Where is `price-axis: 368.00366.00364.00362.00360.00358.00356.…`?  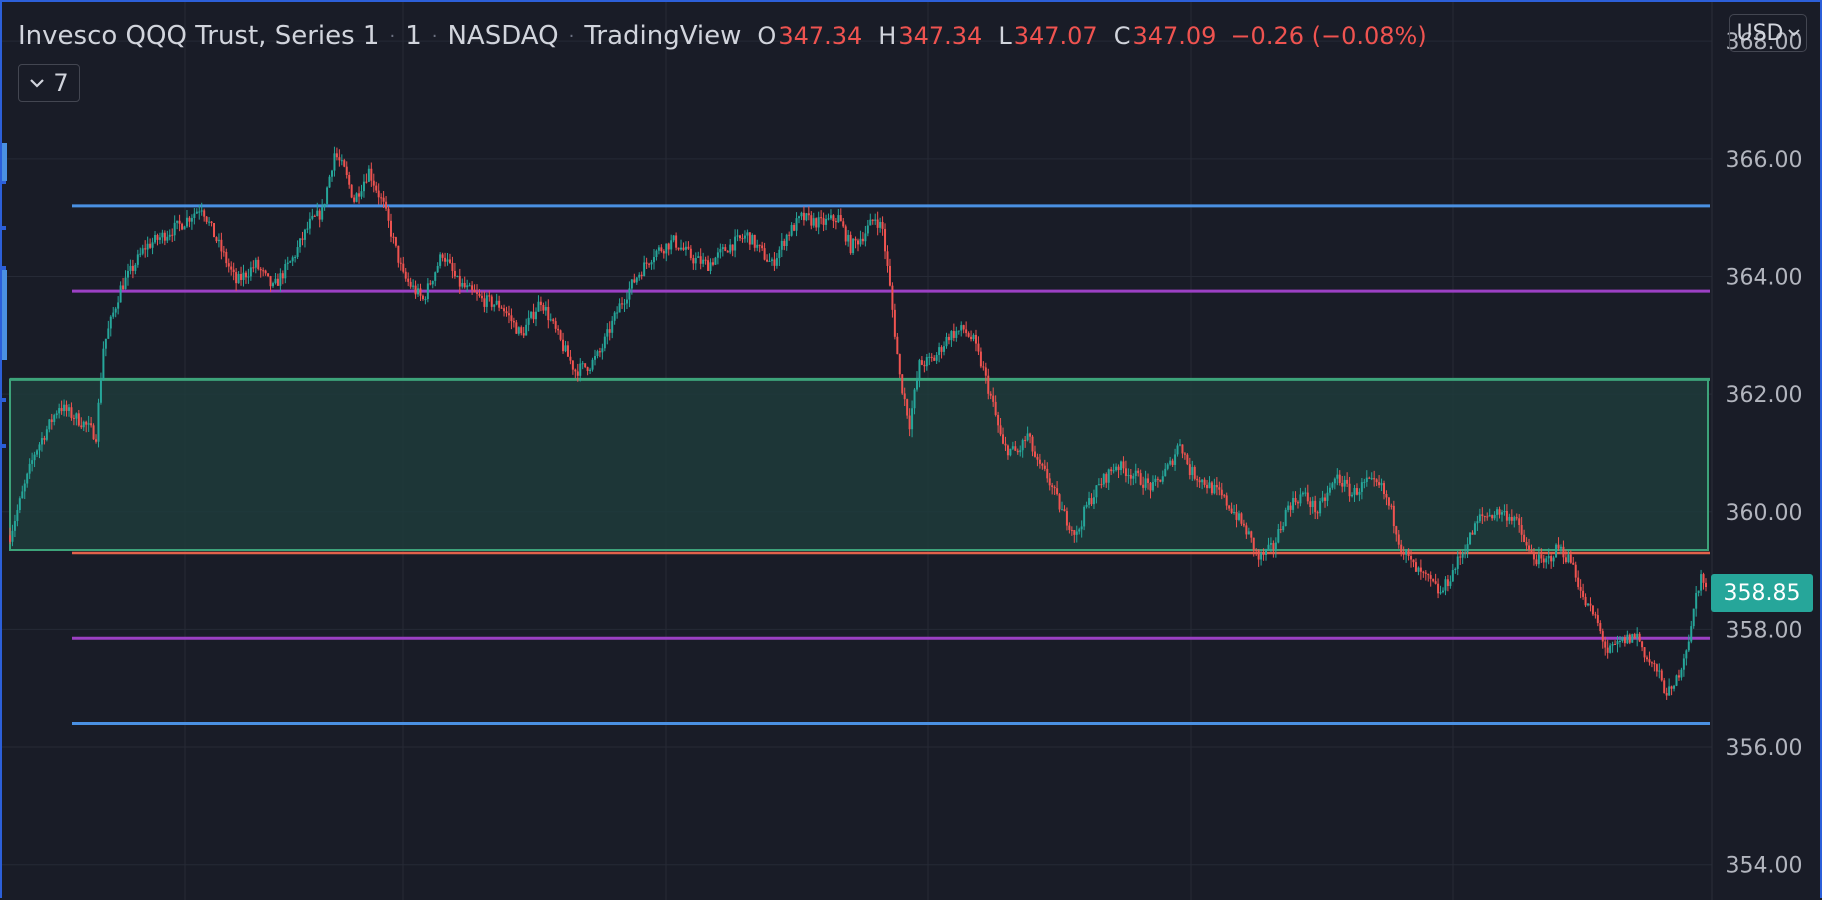
price-axis: 368.00366.00364.00362.00360.00358.00356.… is located at coordinates (1766, 450).